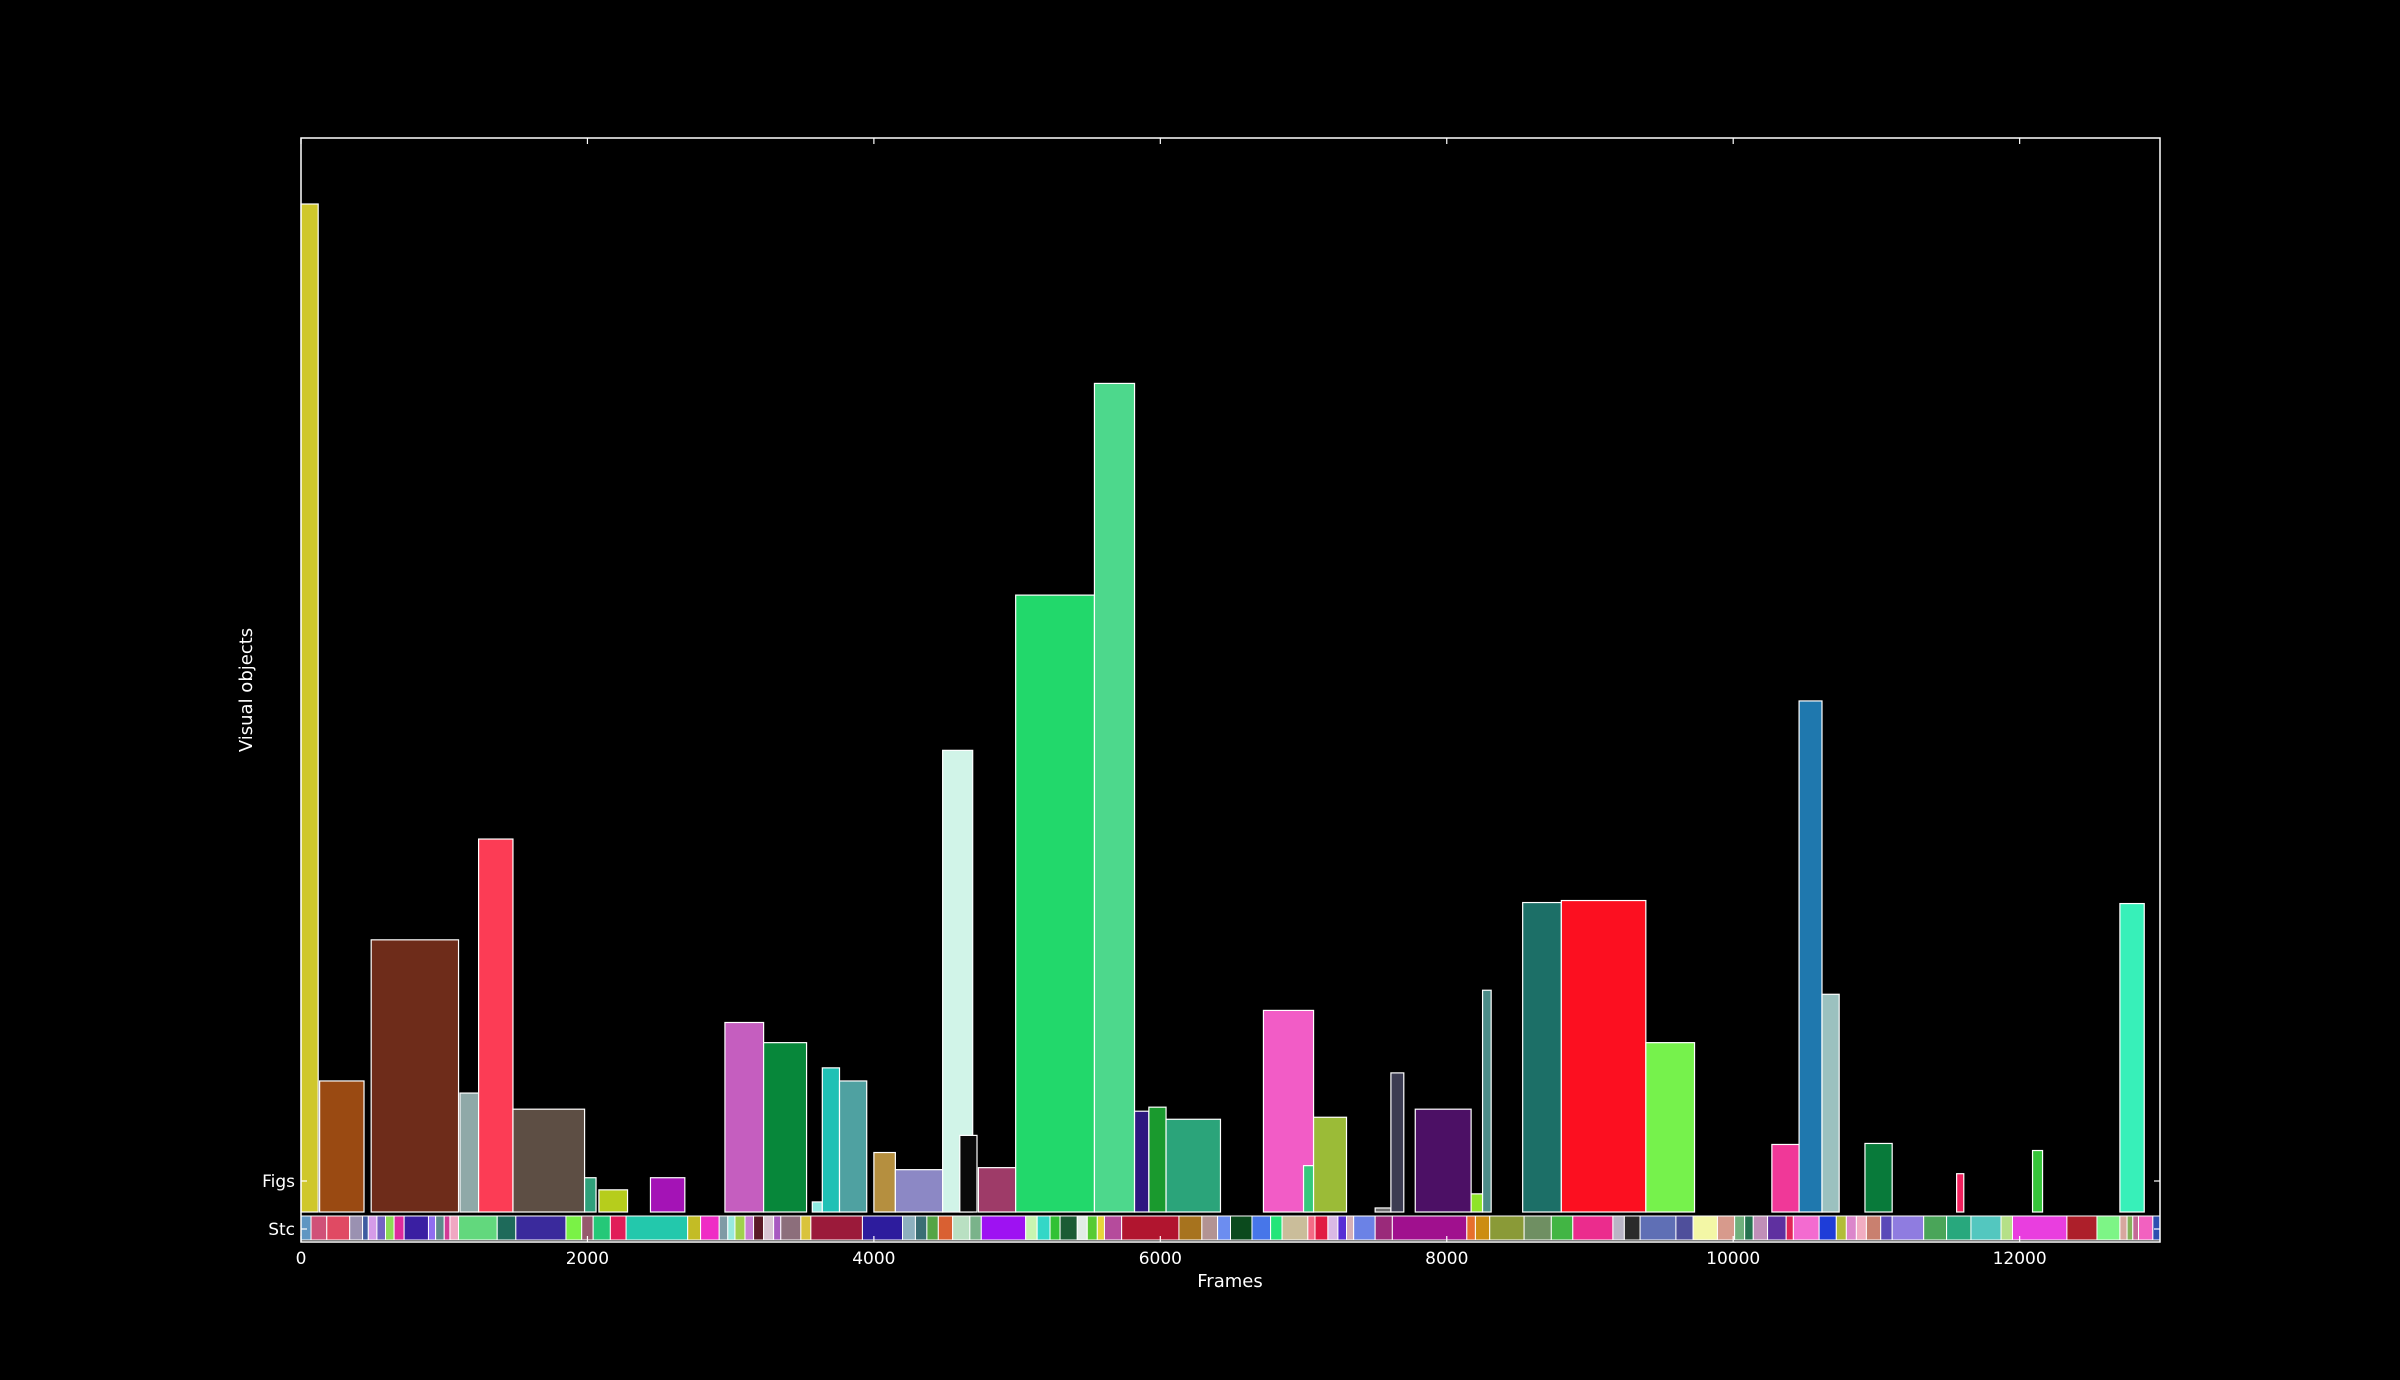 Image resolution: width=2400 pixels, height=1380 pixels. I want to click on y-tick-label-1: Stc, so click(281, 1230).